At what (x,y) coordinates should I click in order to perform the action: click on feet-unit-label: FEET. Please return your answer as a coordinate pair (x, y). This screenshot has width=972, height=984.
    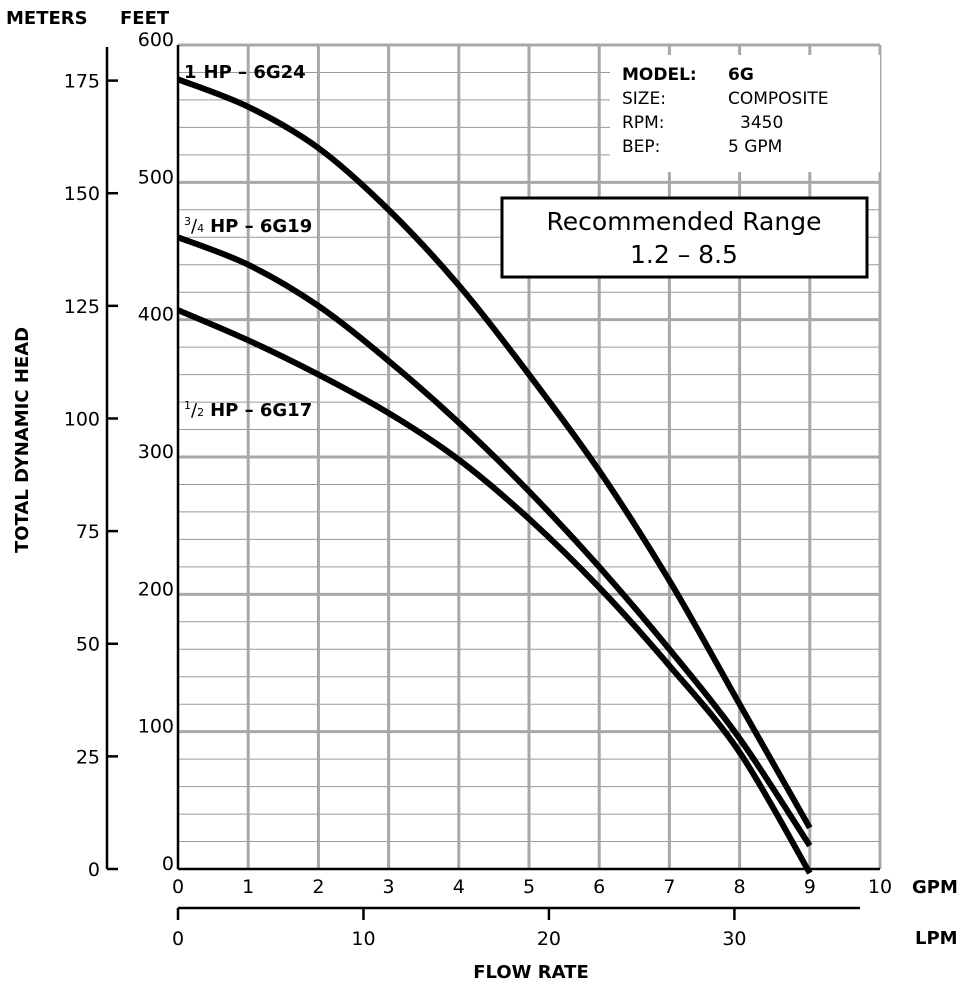
    Looking at the image, I should click on (145, 18).